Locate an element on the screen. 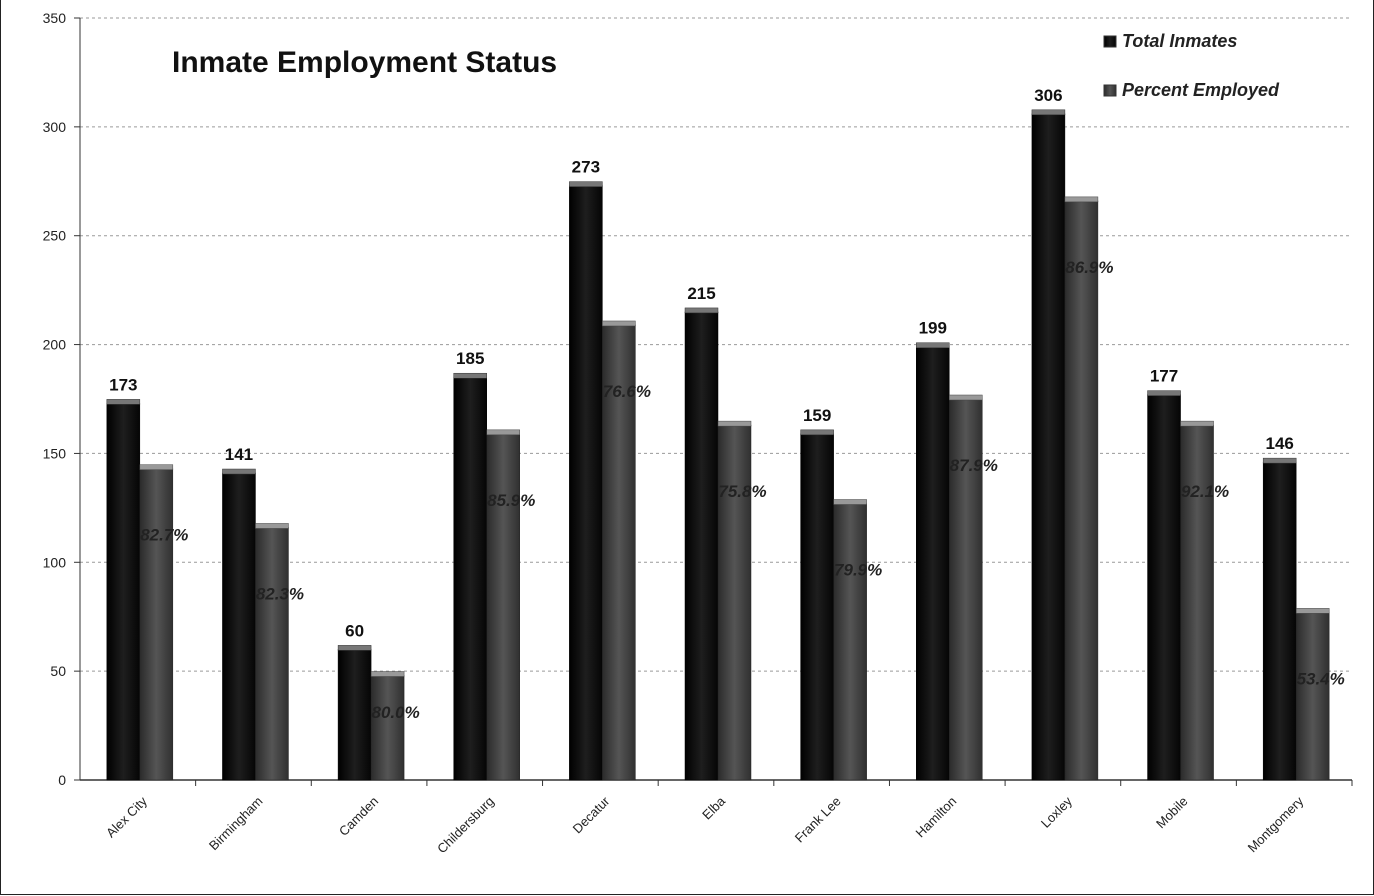 The image size is (1374, 896). y-tick-label: 50 is located at coordinates (58, 671).